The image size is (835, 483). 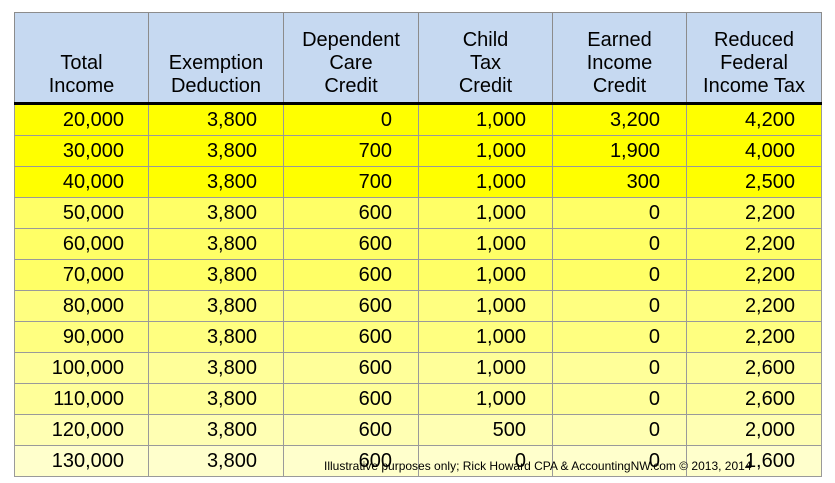 What do you see at coordinates (81, 213) in the screenshot?
I see `table-cell: 50,000` at bounding box center [81, 213].